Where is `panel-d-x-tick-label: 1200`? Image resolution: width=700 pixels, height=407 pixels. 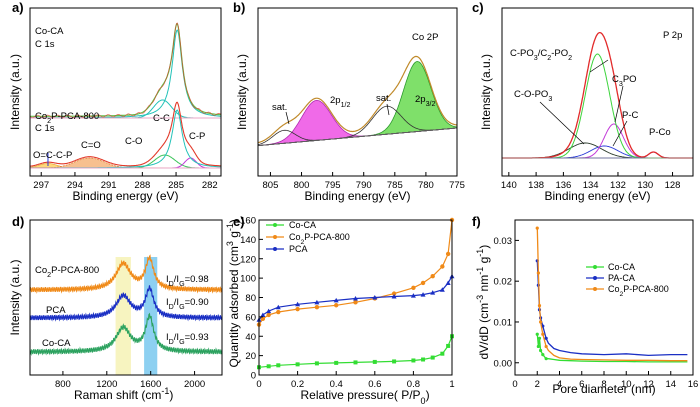 panel-d-x-tick-label: 1200 is located at coordinates (106, 384).